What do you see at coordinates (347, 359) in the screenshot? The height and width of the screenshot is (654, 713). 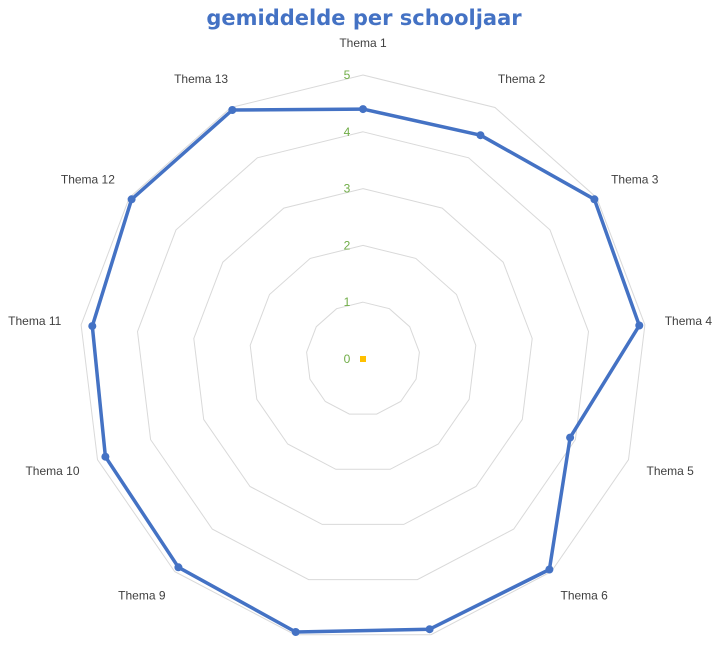 I see `tick-label: 0` at bounding box center [347, 359].